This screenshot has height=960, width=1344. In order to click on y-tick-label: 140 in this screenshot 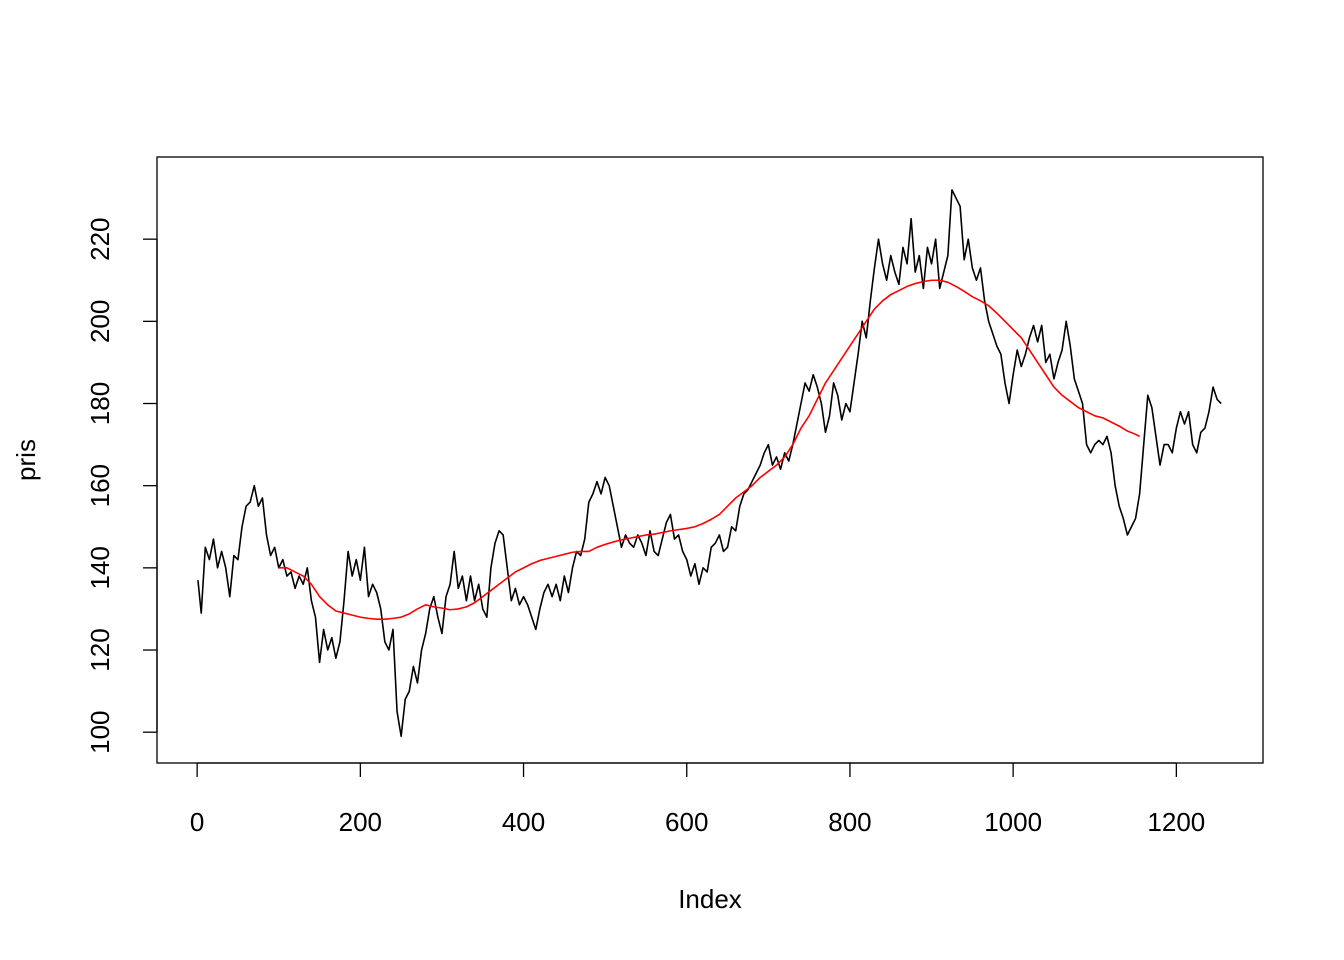, I will do `click(100, 567)`.